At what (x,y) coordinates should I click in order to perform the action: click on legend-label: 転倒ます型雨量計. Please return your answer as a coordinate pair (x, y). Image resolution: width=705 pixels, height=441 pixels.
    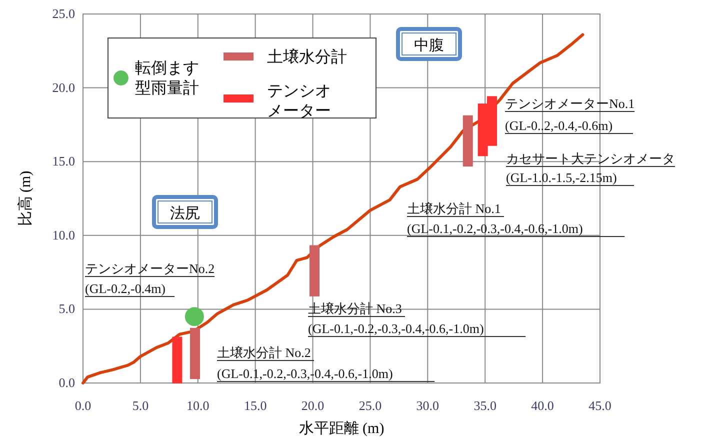
    Looking at the image, I should click on (167, 77).